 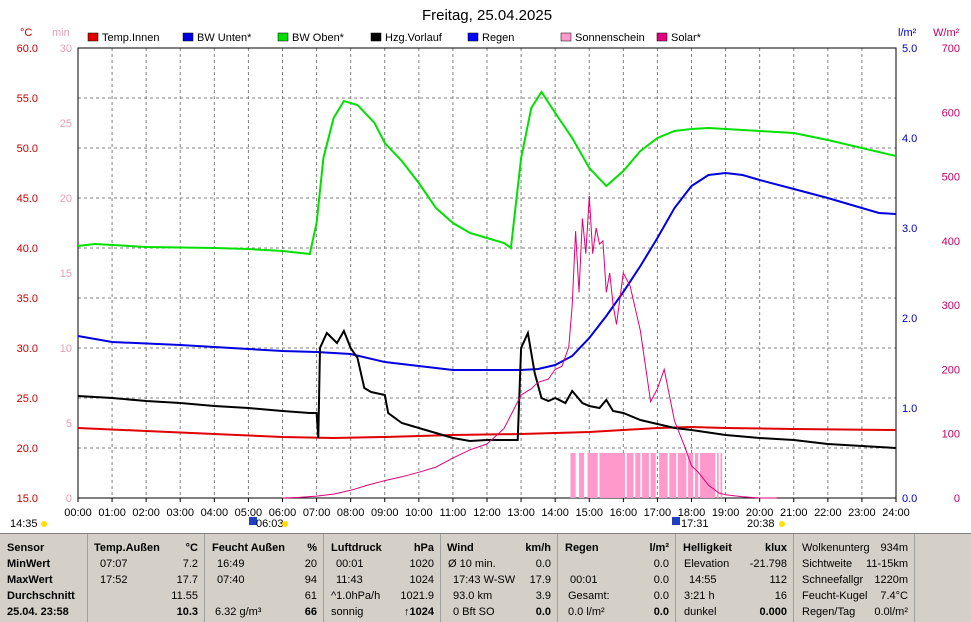 I want to click on pressure-min-time: 00:01, so click(x=350, y=564).